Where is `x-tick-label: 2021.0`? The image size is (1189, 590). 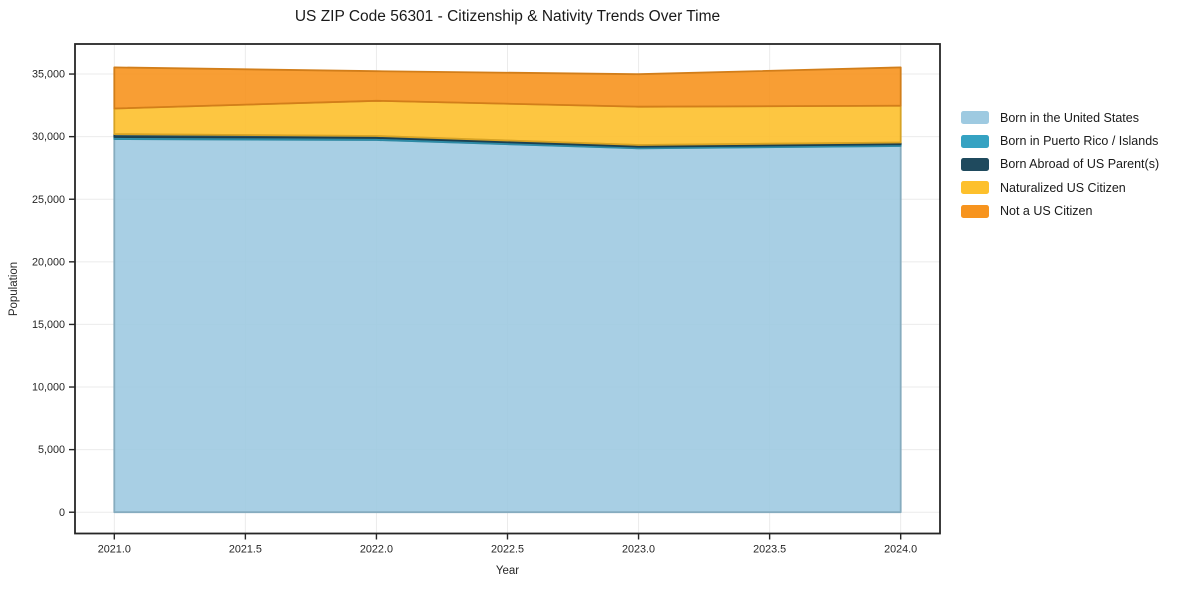 x-tick-label: 2021.0 is located at coordinates (114, 550).